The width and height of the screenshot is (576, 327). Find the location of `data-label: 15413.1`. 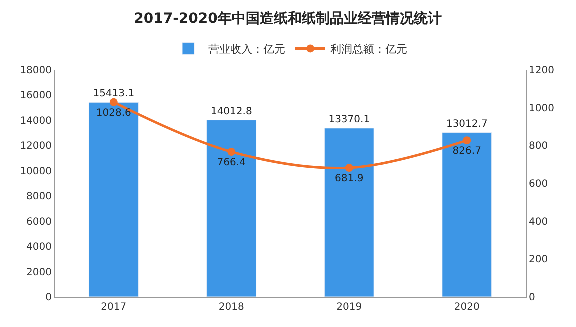

data-label: 15413.1 is located at coordinates (114, 94).